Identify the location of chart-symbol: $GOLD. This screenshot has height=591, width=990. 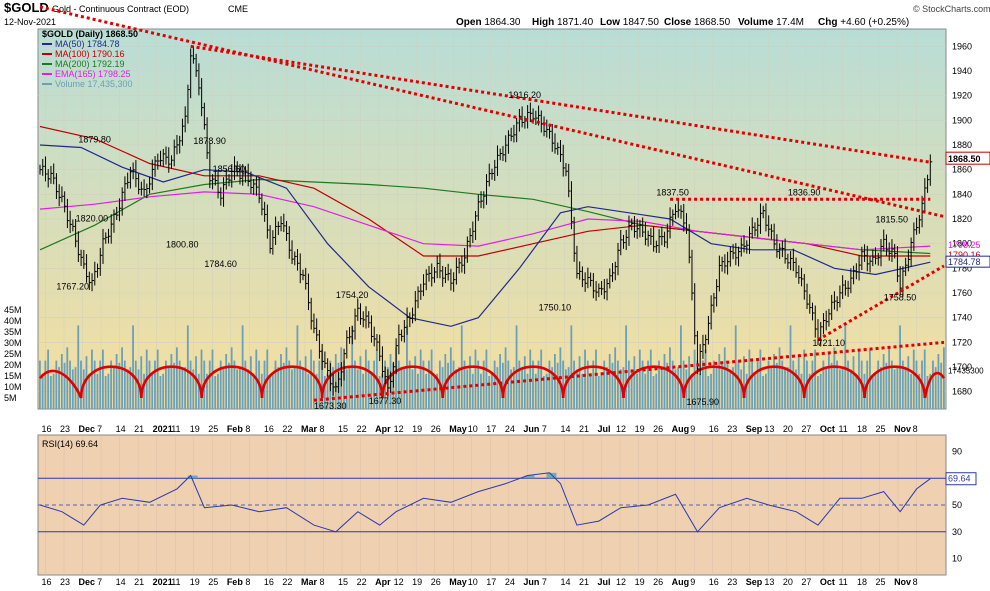
(26, 7).